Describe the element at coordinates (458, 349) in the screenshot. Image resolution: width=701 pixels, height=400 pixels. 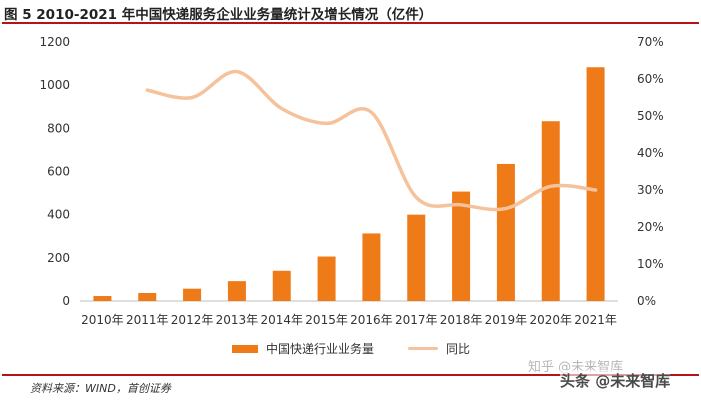
I see `legend-label-yoy: 同比` at that location.